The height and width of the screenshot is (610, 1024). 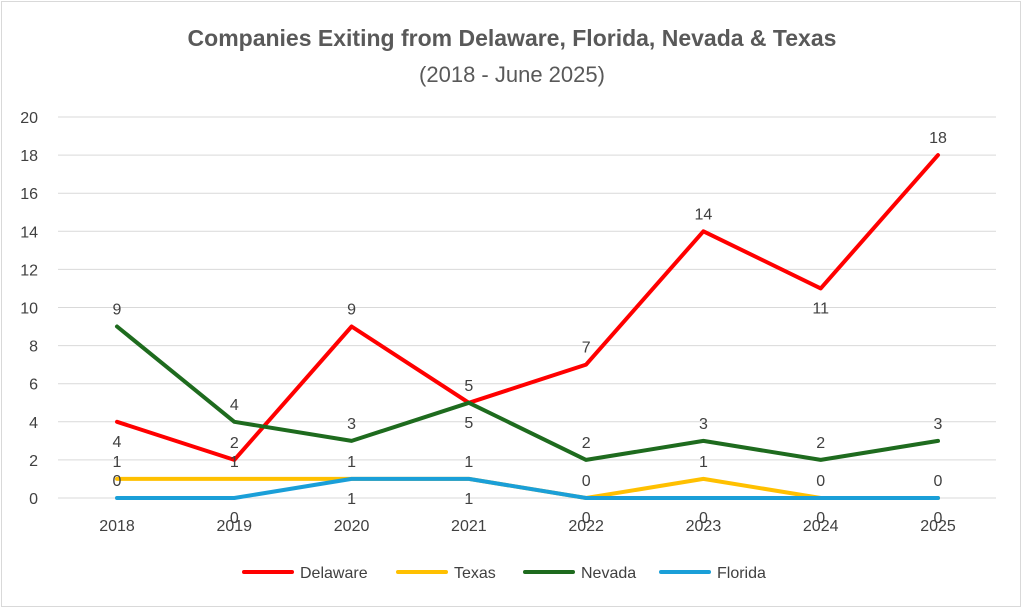 I want to click on data-label-delaware: 11, so click(x=820, y=308).